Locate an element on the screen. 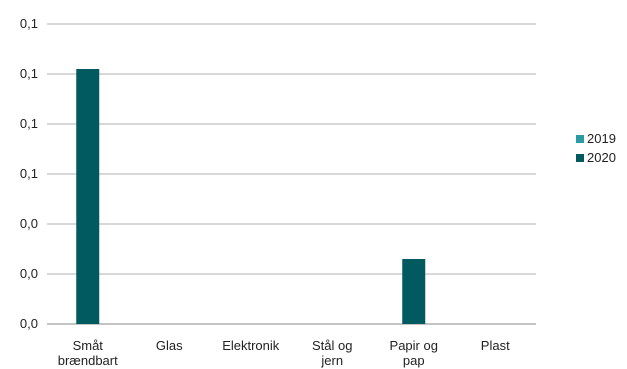  legend-swatch-2019 is located at coordinates (580, 138).